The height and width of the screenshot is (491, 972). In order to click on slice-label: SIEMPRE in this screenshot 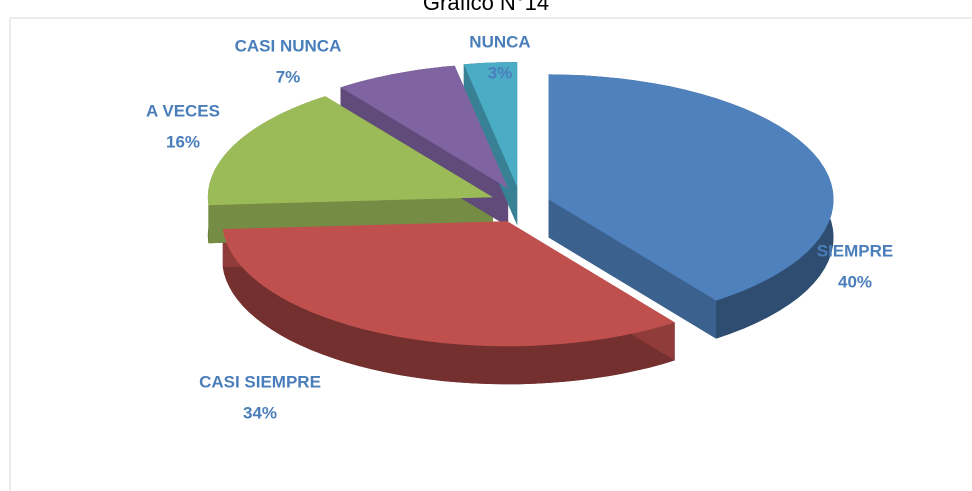, I will do `click(855, 250)`.